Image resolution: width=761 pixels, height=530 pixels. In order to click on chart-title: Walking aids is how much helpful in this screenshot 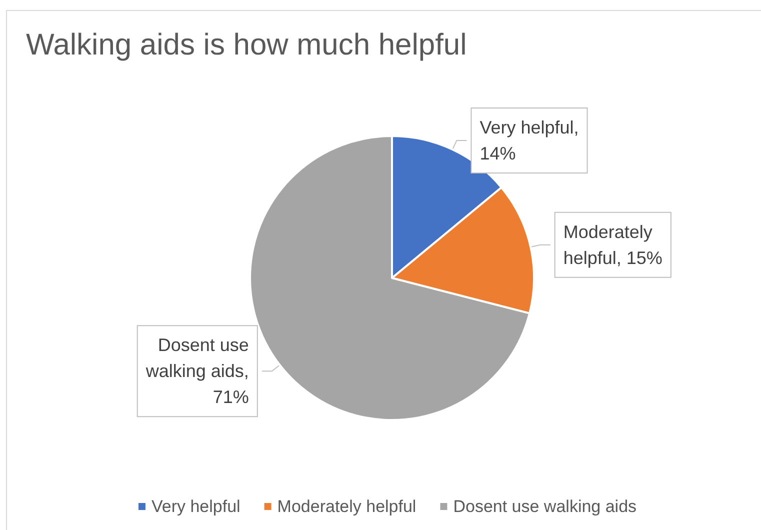, I will do `click(246, 45)`.